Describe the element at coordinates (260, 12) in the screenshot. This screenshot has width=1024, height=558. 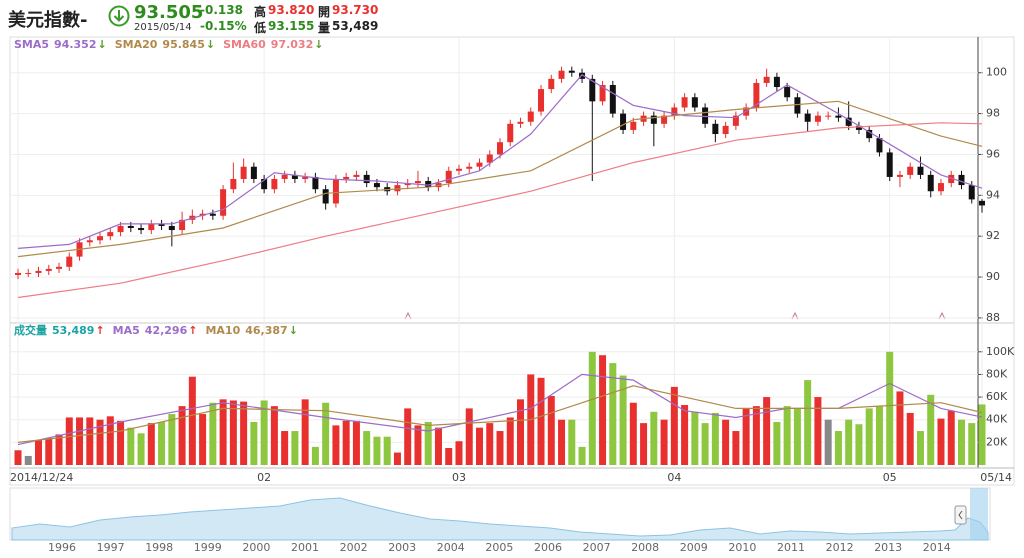
I see `high-label: 高` at that location.